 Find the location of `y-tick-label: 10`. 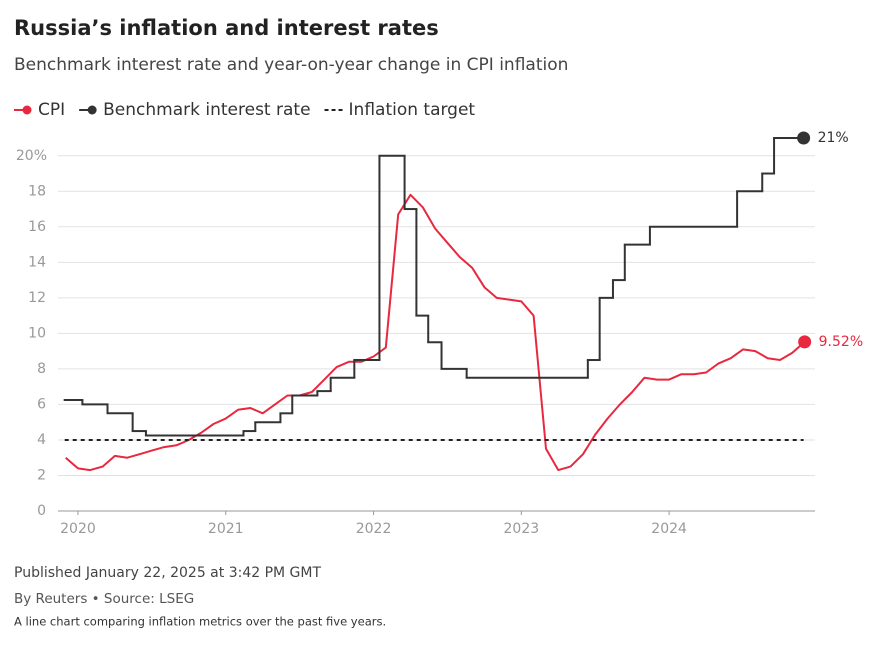

y-tick-label: 10 is located at coordinates (37, 333).